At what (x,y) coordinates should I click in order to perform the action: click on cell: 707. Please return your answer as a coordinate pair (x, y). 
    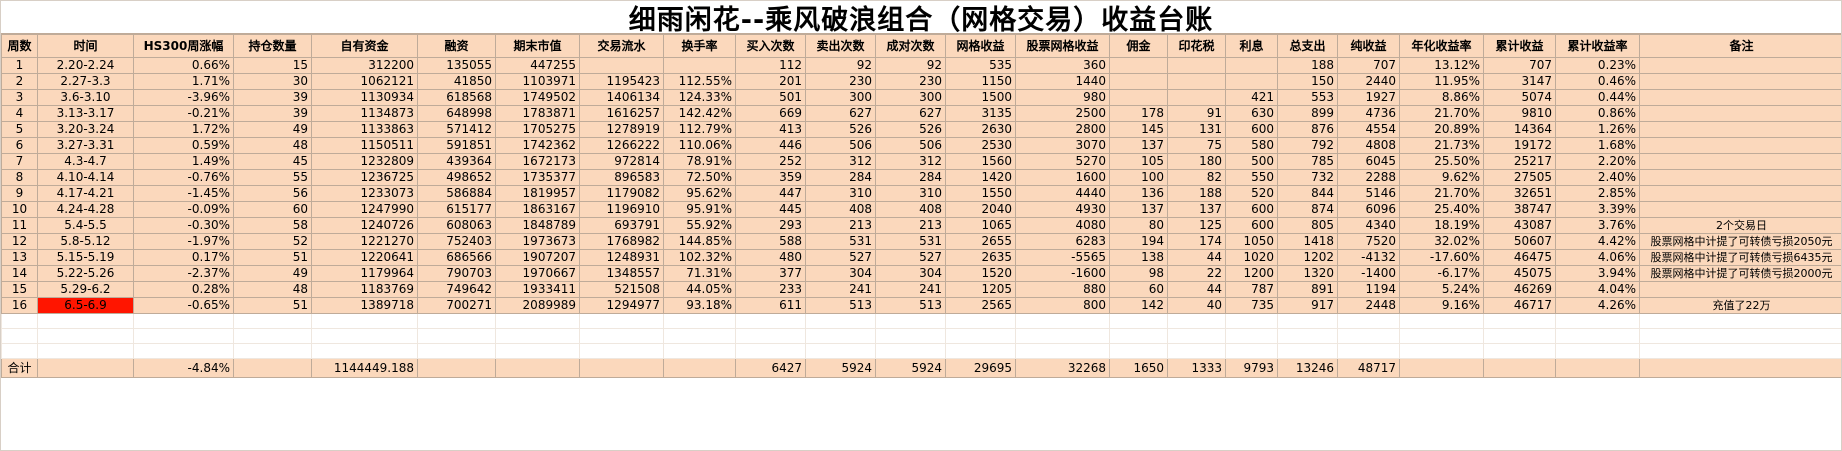
    Looking at the image, I should click on (1519, 65).